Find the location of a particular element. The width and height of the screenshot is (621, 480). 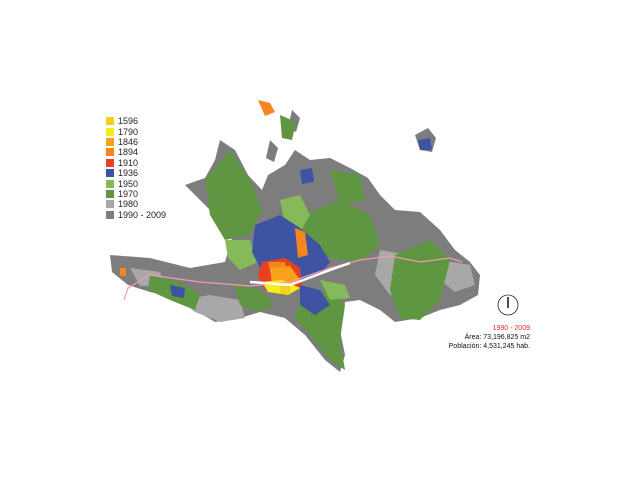

legend-item: 1950 is located at coordinates (136, 183).